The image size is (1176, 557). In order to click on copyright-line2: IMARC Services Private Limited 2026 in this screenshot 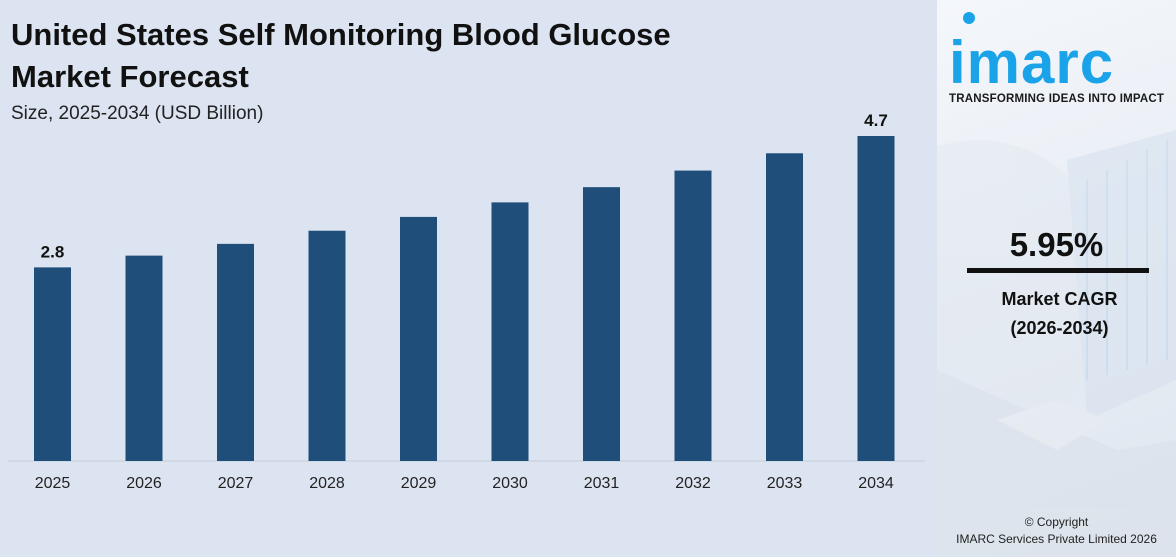, I will do `click(1056, 539)`.